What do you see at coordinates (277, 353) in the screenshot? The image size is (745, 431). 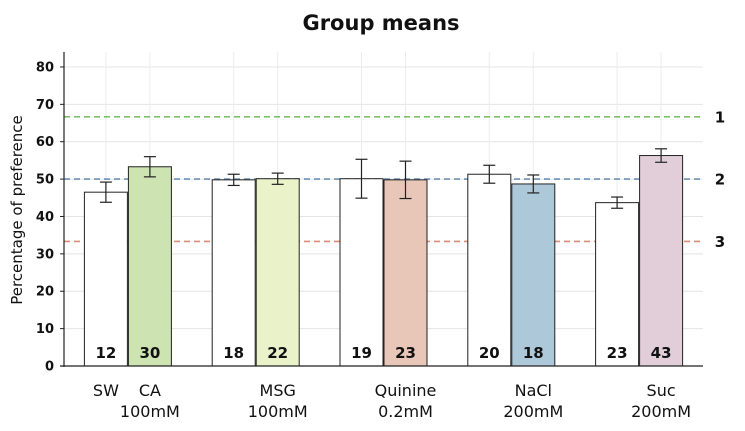 I see `bar-count-label: 22` at bounding box center [277, 353].